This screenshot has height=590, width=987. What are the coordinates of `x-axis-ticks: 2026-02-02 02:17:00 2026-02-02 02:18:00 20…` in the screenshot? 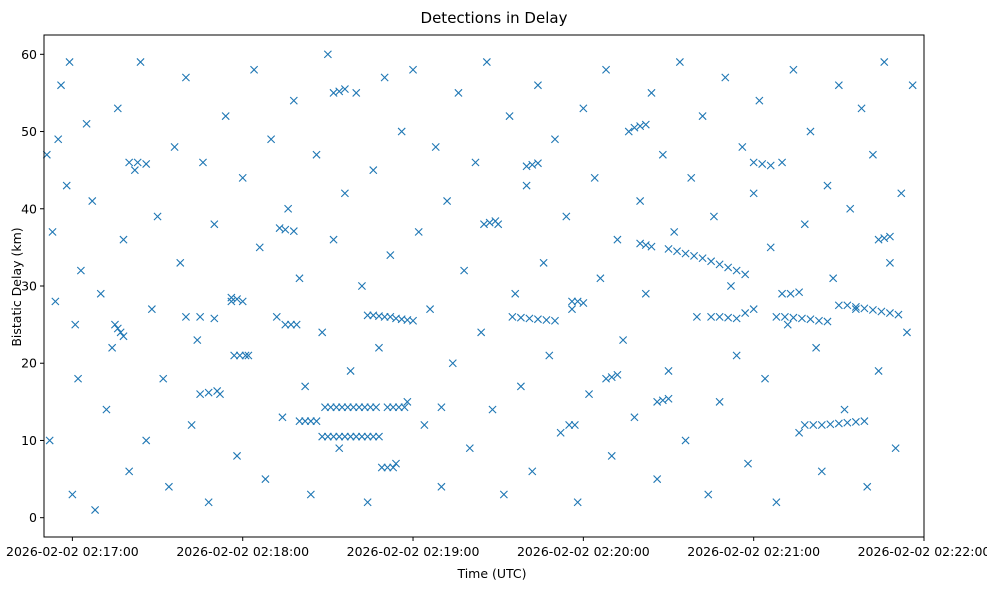 It's located at (496, 548).